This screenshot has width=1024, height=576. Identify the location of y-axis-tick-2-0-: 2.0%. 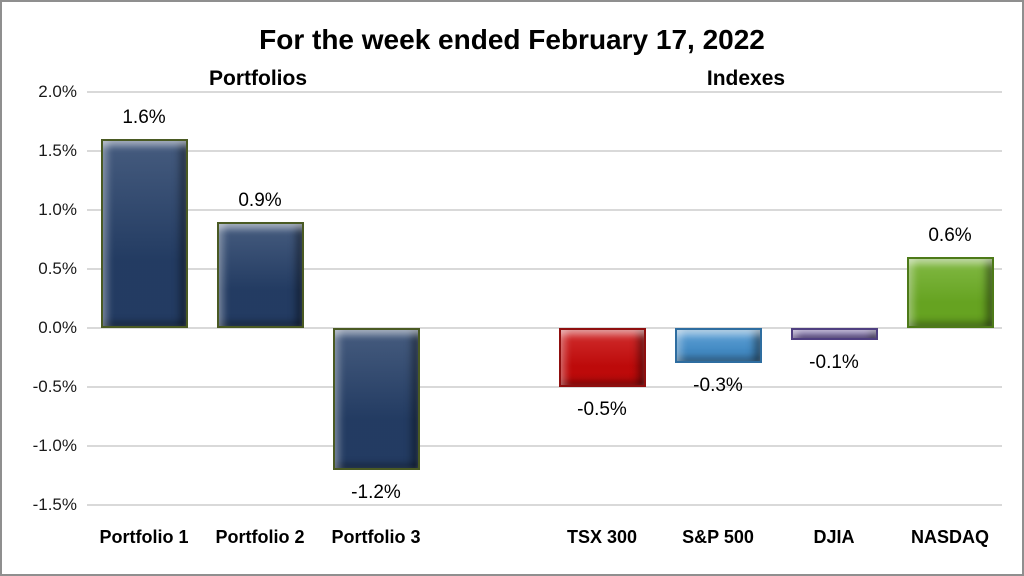
(57, 91).